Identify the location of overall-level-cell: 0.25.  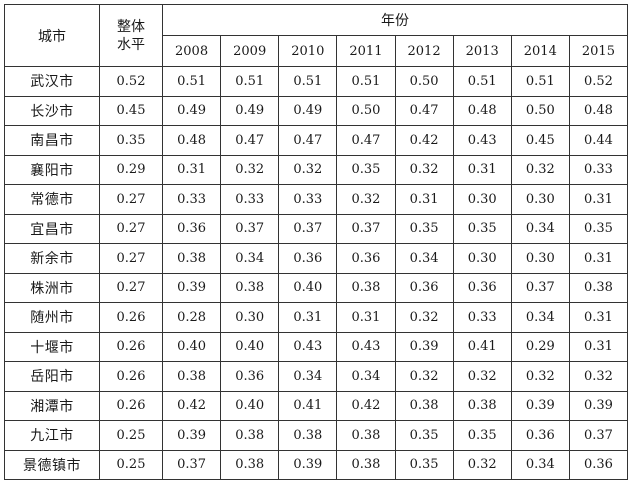
(131, 464).